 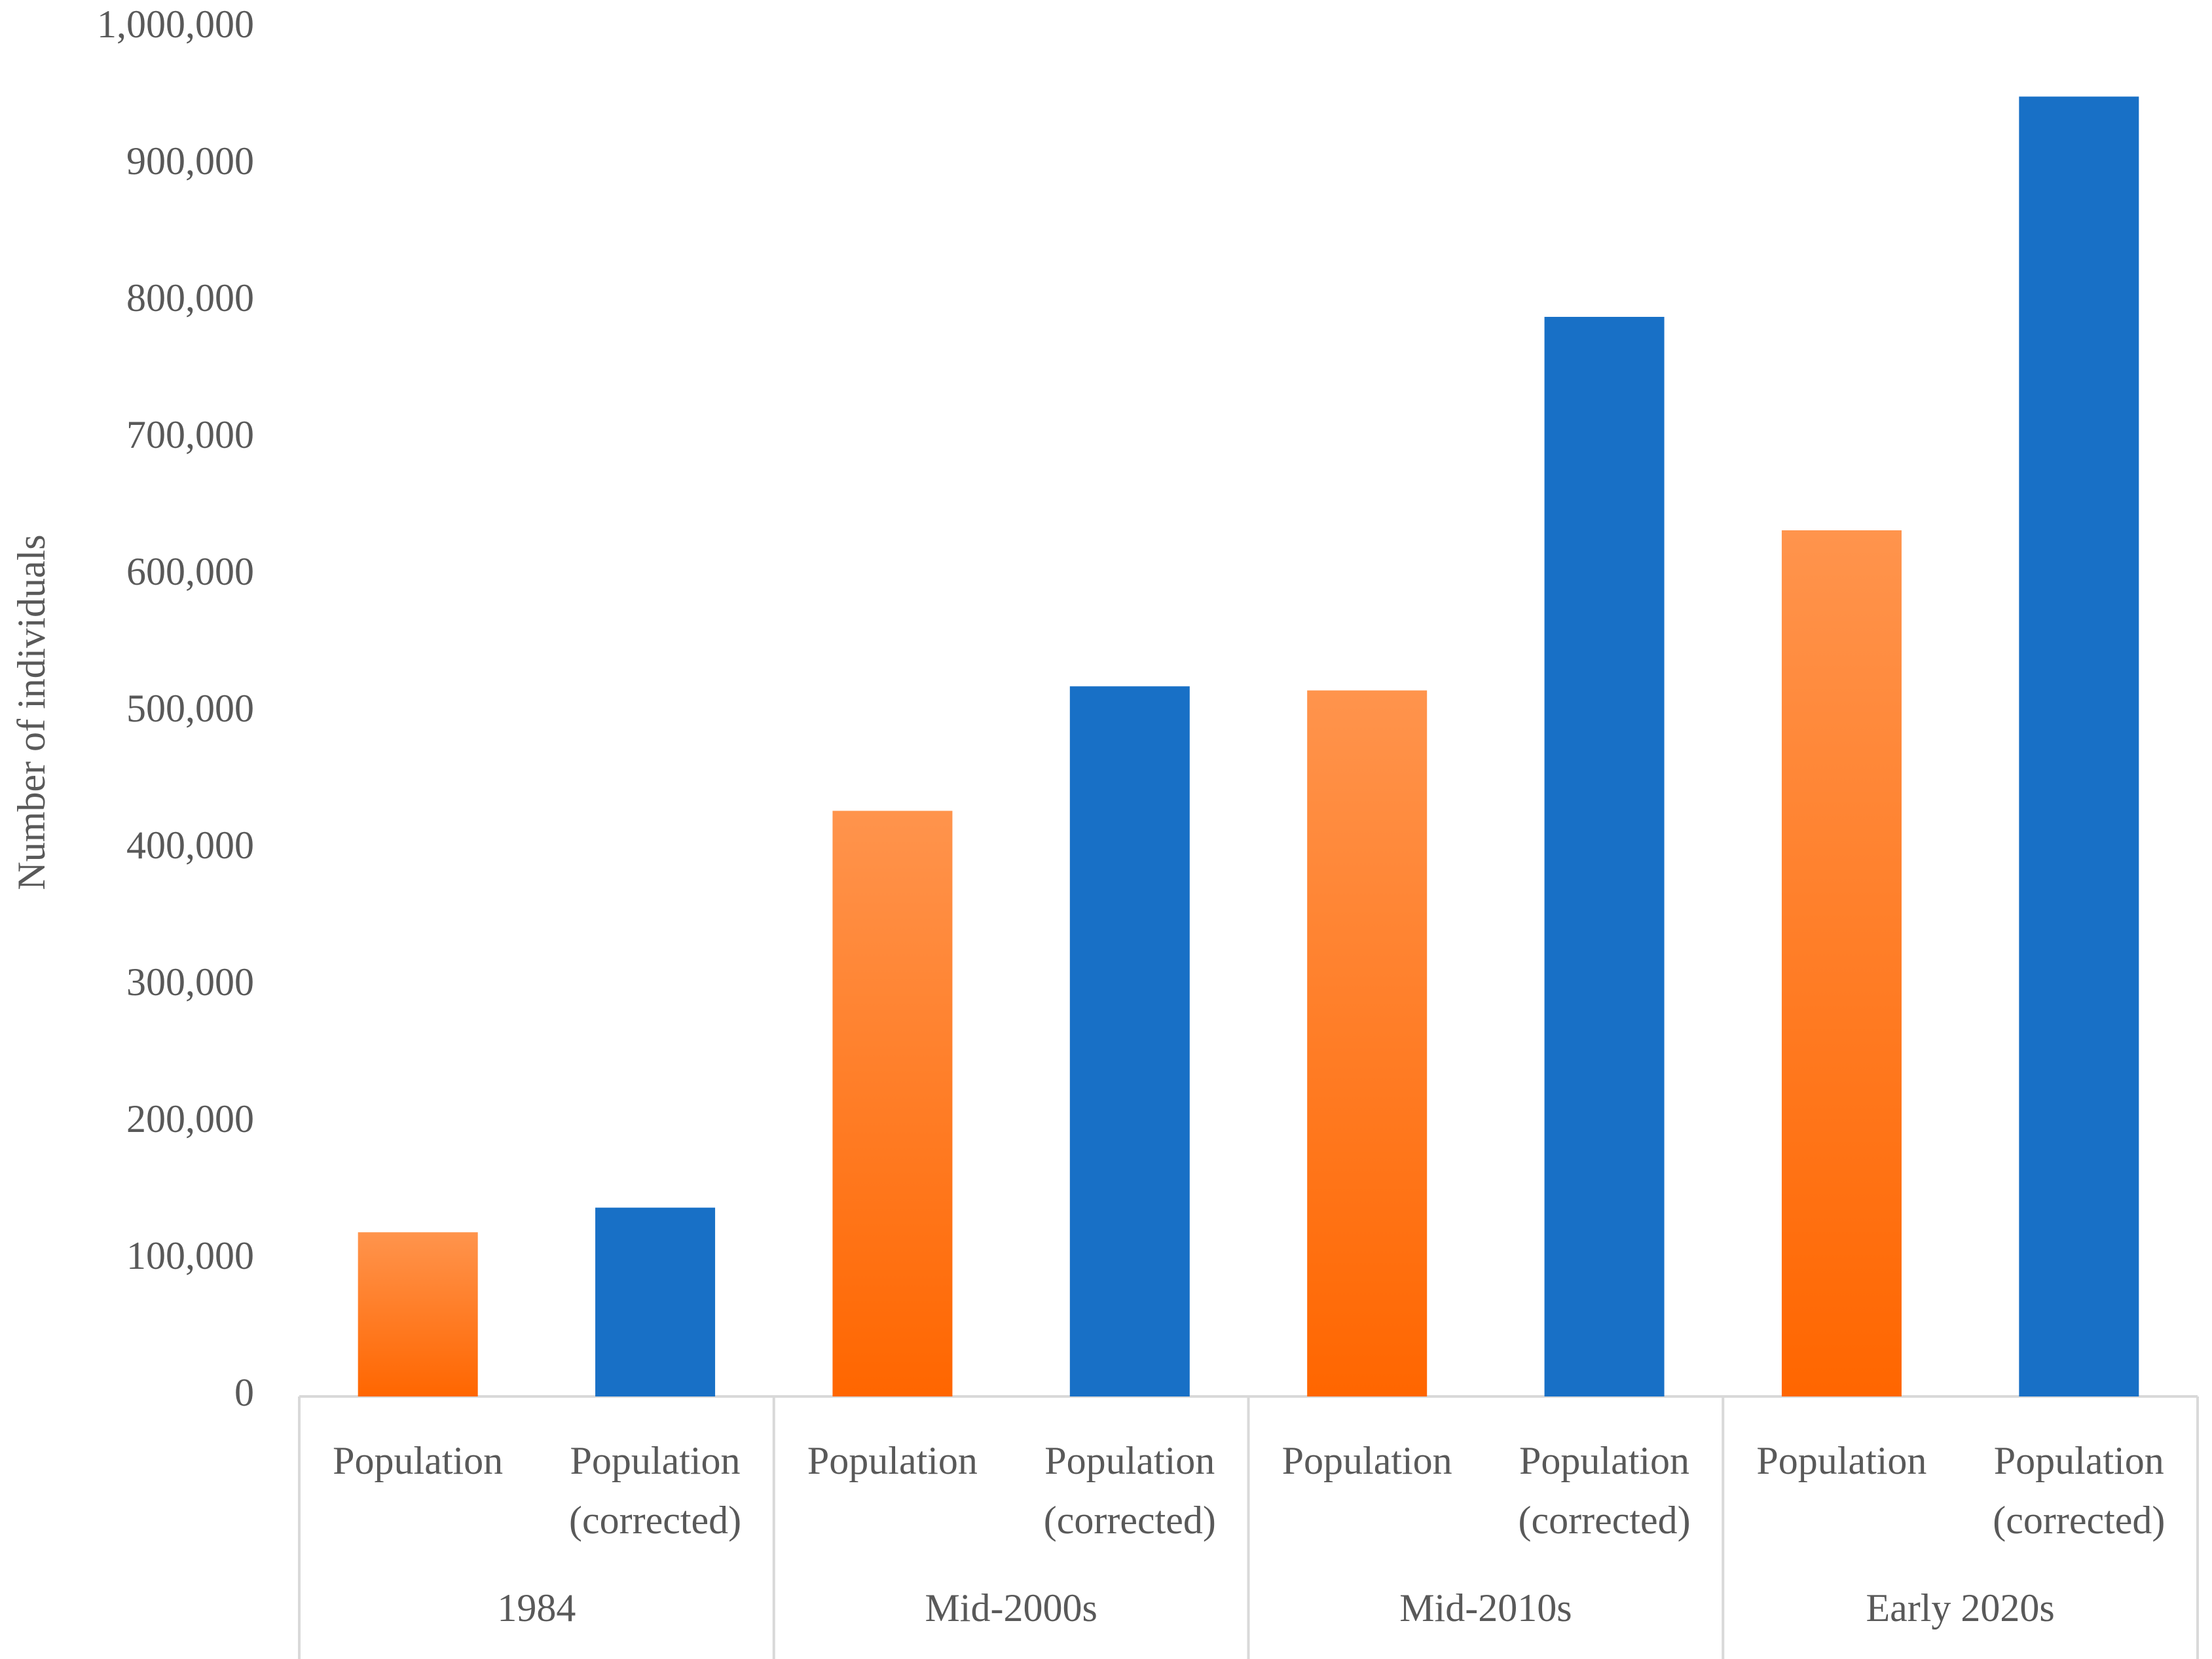 I want to click on y-tick-label: 700,000, so click(x=190, y=434).